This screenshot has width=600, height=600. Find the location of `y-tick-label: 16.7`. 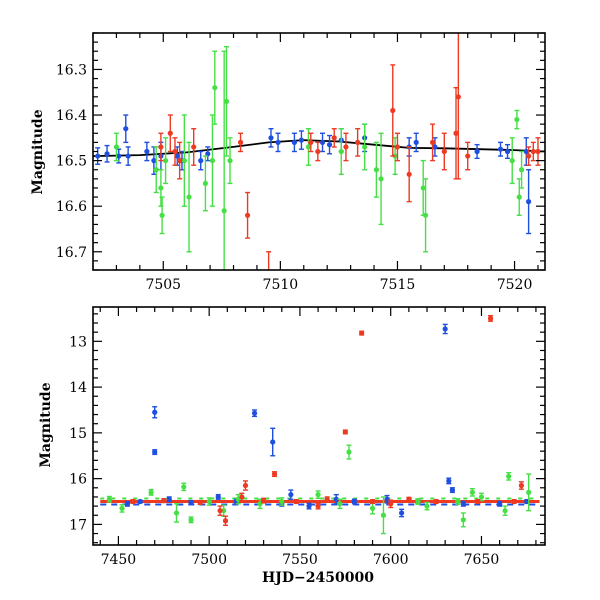

y-tick-label: 16.7 is located at coordinates (71, 253).